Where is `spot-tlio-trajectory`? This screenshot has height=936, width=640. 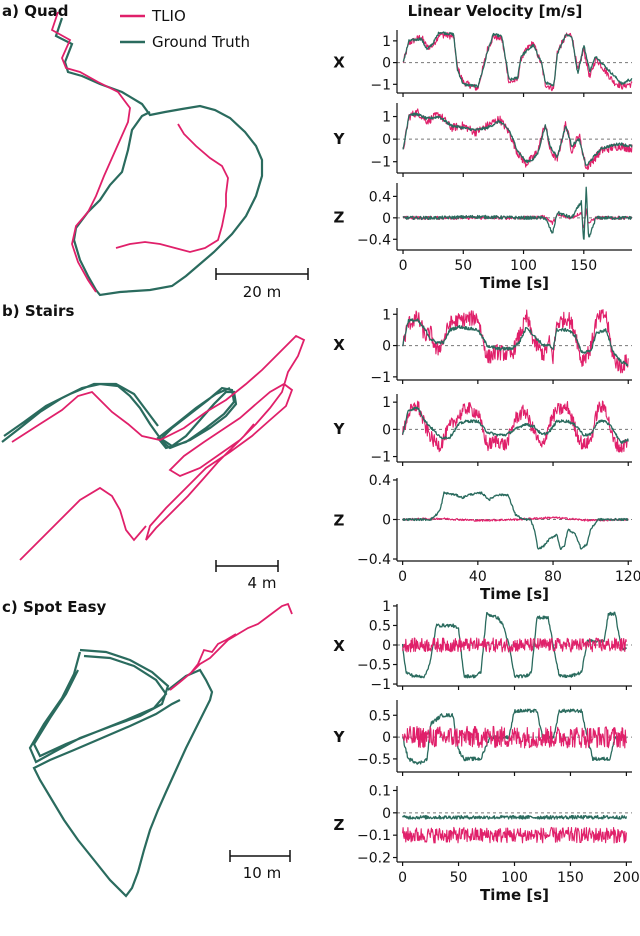
spot-tlio-trajectory is located at coordinates (231, 646).